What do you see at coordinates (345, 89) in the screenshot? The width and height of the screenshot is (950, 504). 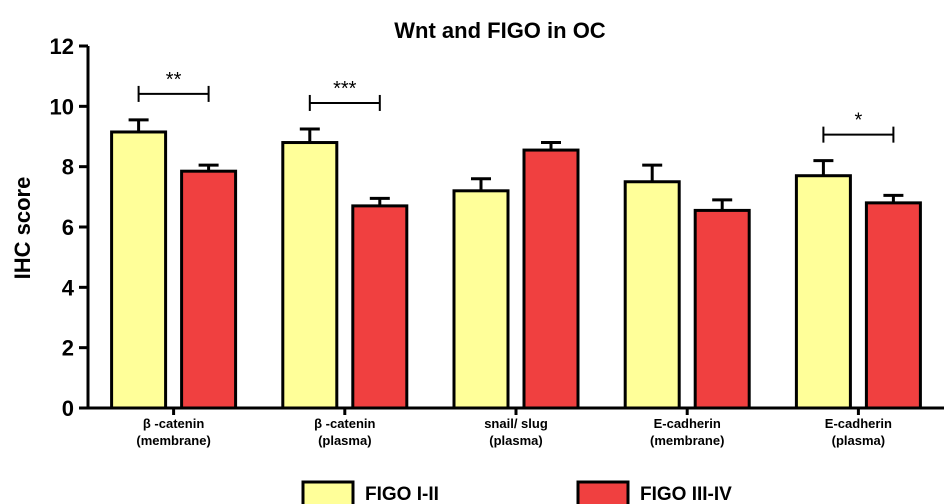 I see `significance-label: ***` at bounding box center [345, 89].